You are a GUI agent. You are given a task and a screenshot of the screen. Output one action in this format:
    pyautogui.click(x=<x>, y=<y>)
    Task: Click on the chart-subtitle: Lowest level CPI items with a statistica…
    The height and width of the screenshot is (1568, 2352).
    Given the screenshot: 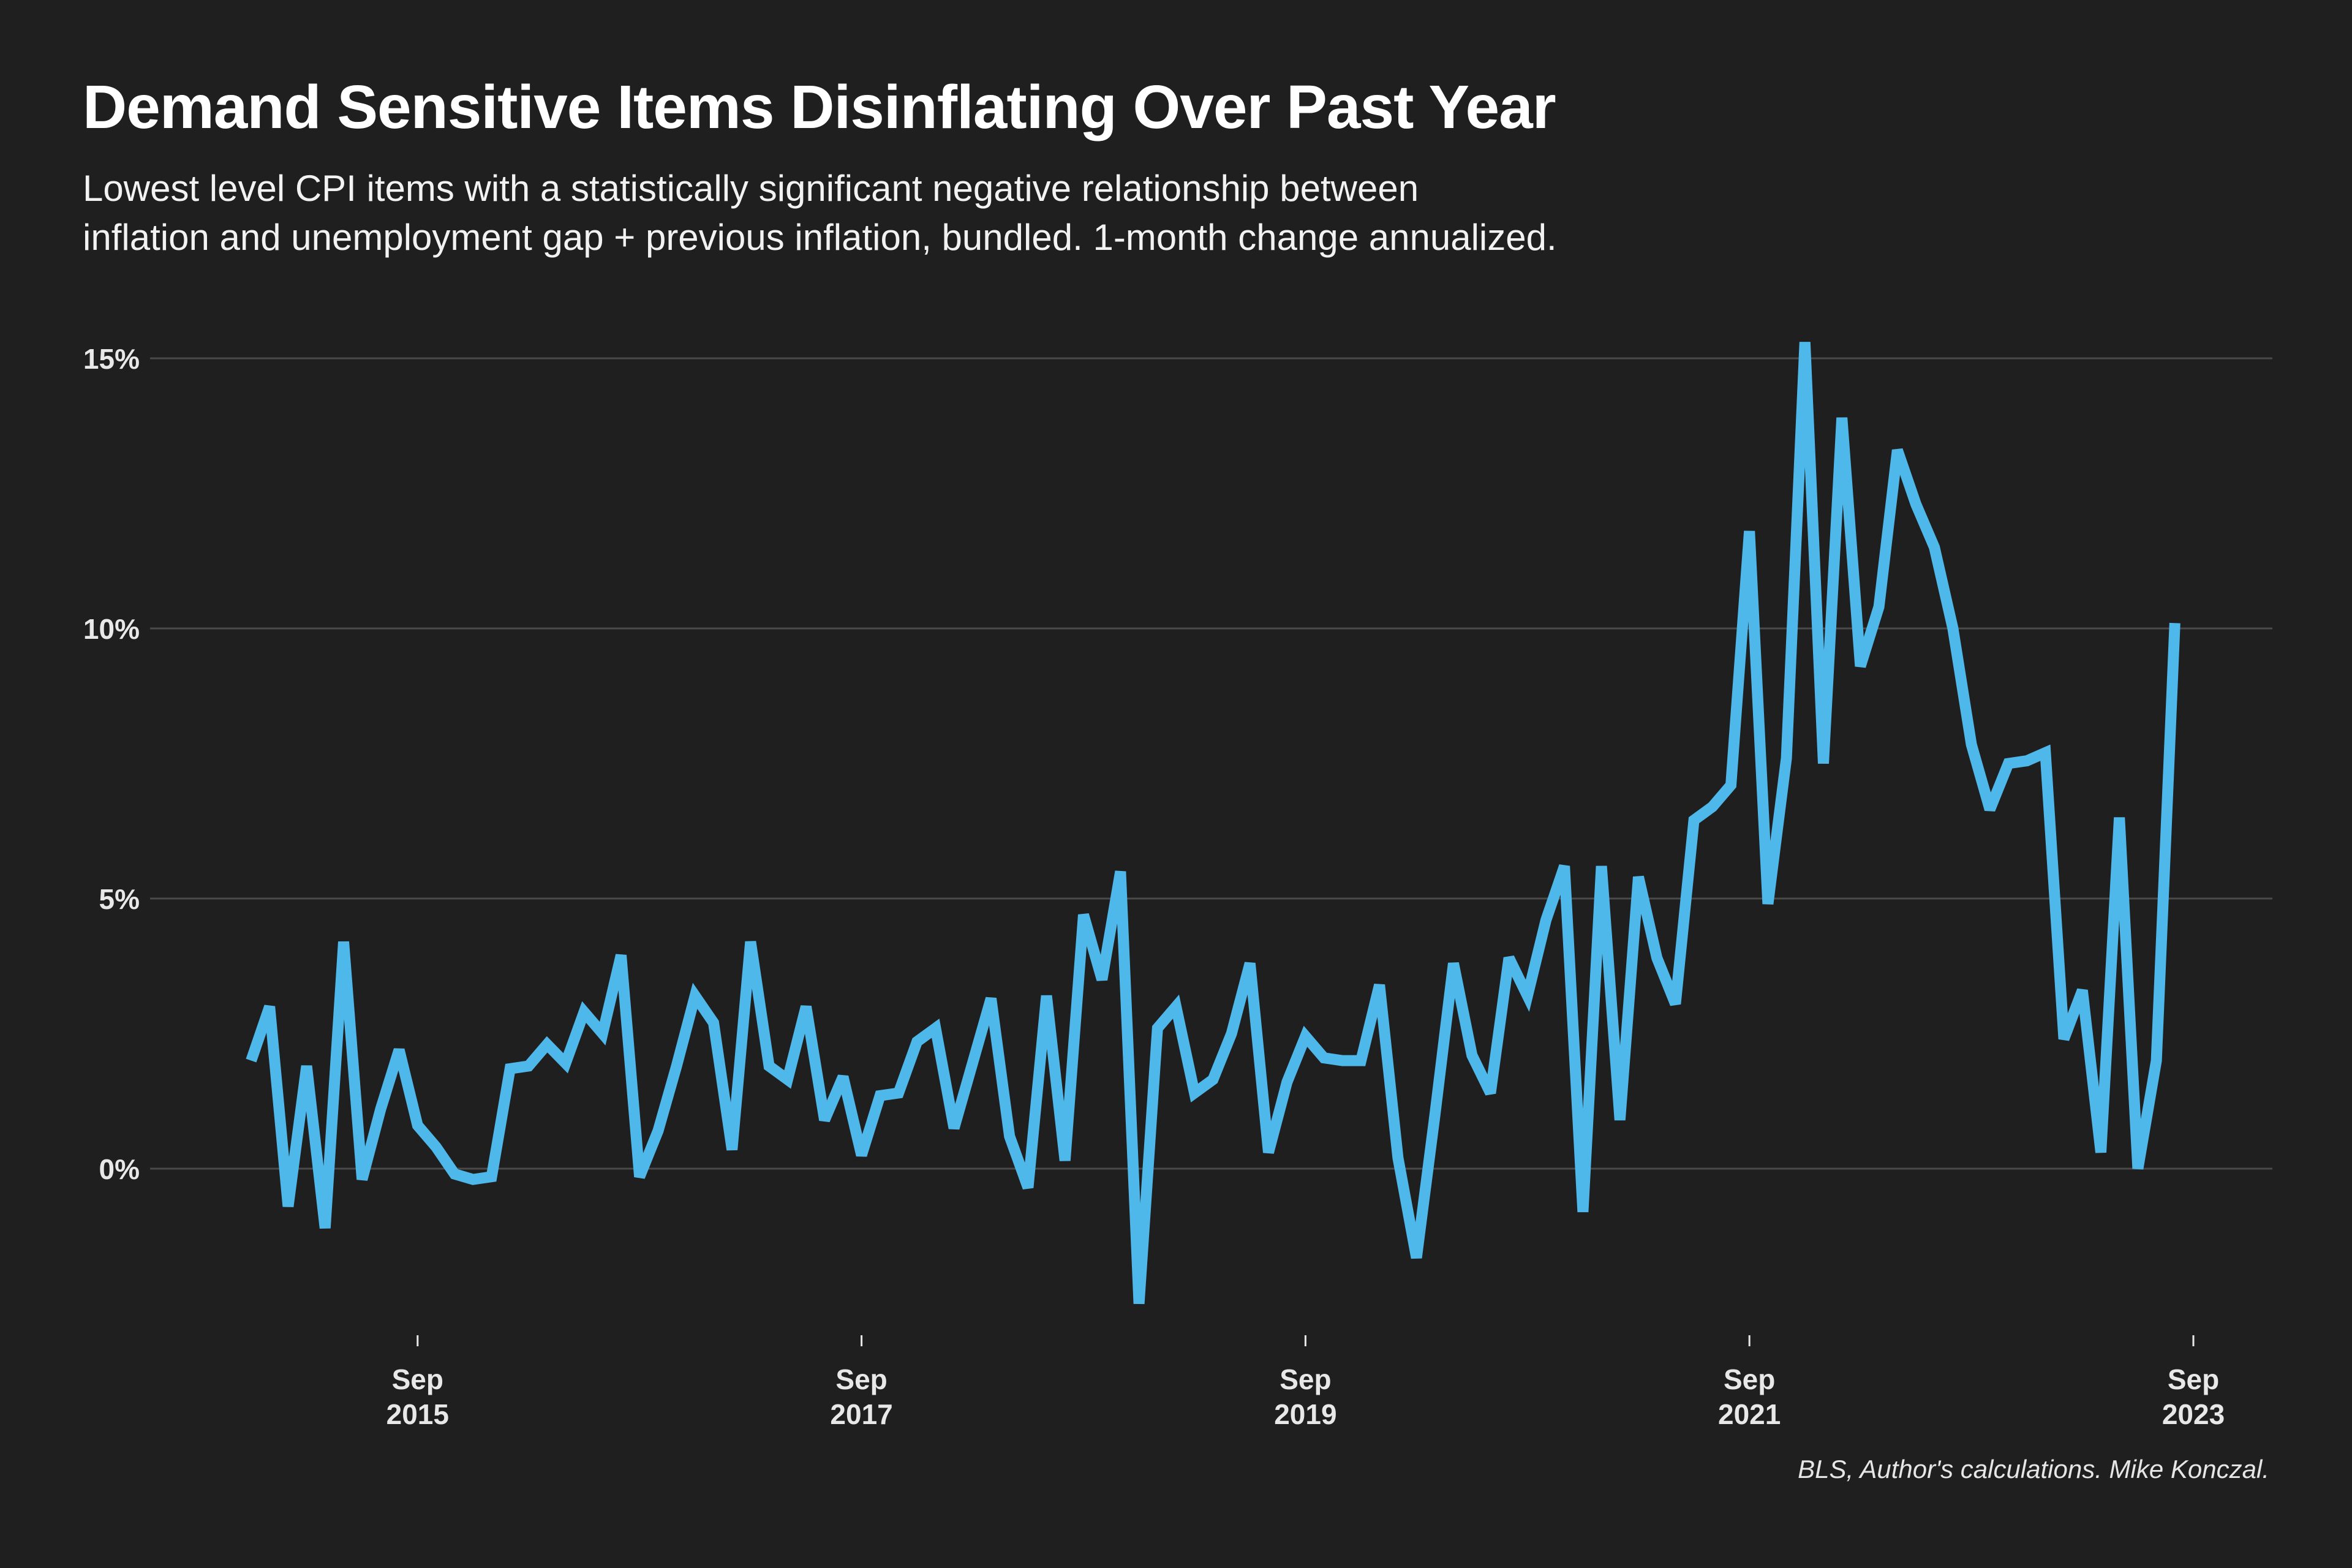 What is the action you would take?
    pyautogui.click(x=971, y=213)
    